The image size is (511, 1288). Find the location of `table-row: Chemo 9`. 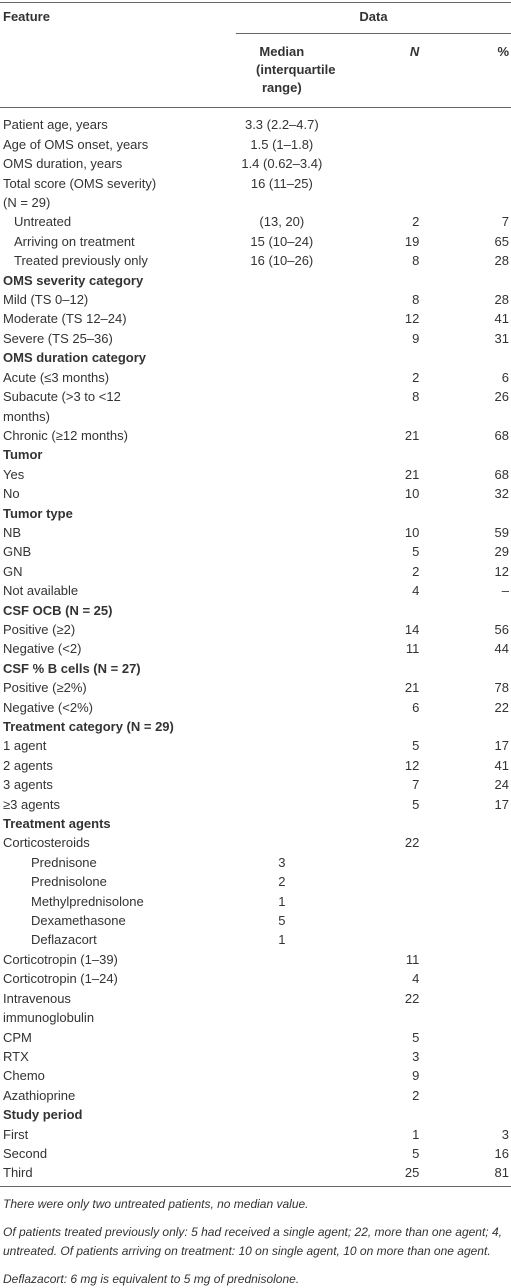

table-row: Chemo 9 is located at coordinates (255, 1075).